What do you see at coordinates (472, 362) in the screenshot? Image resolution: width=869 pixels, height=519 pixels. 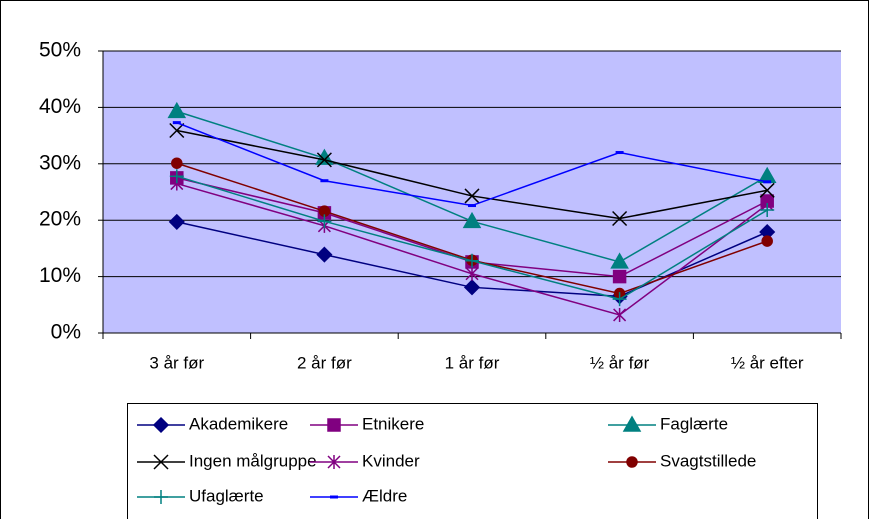 I see `x-tick-label: 1 år før` at bounding box center [472, 362].